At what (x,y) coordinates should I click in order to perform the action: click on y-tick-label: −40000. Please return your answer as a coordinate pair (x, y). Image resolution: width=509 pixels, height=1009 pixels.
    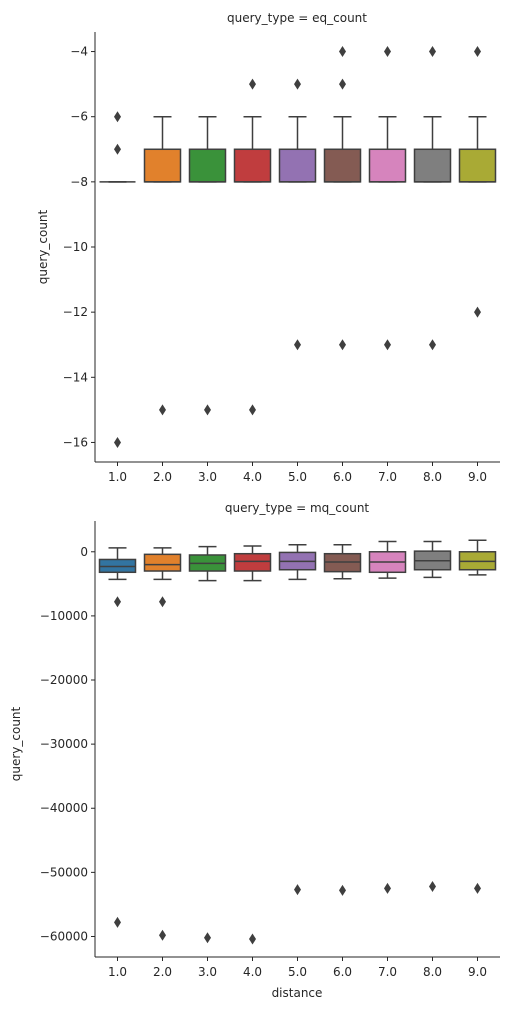
    Looking at the image, I should click on (64, 808).